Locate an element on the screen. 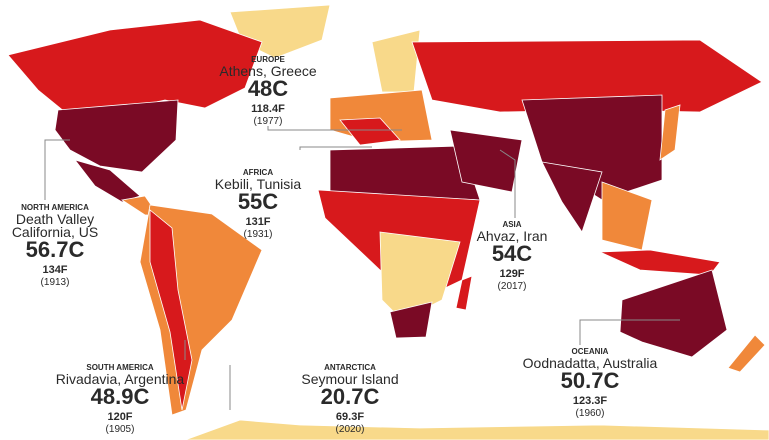 The width and height of the screenshot is (769, 440). location: Death Valley California, US is located at coordinates (55, 225).